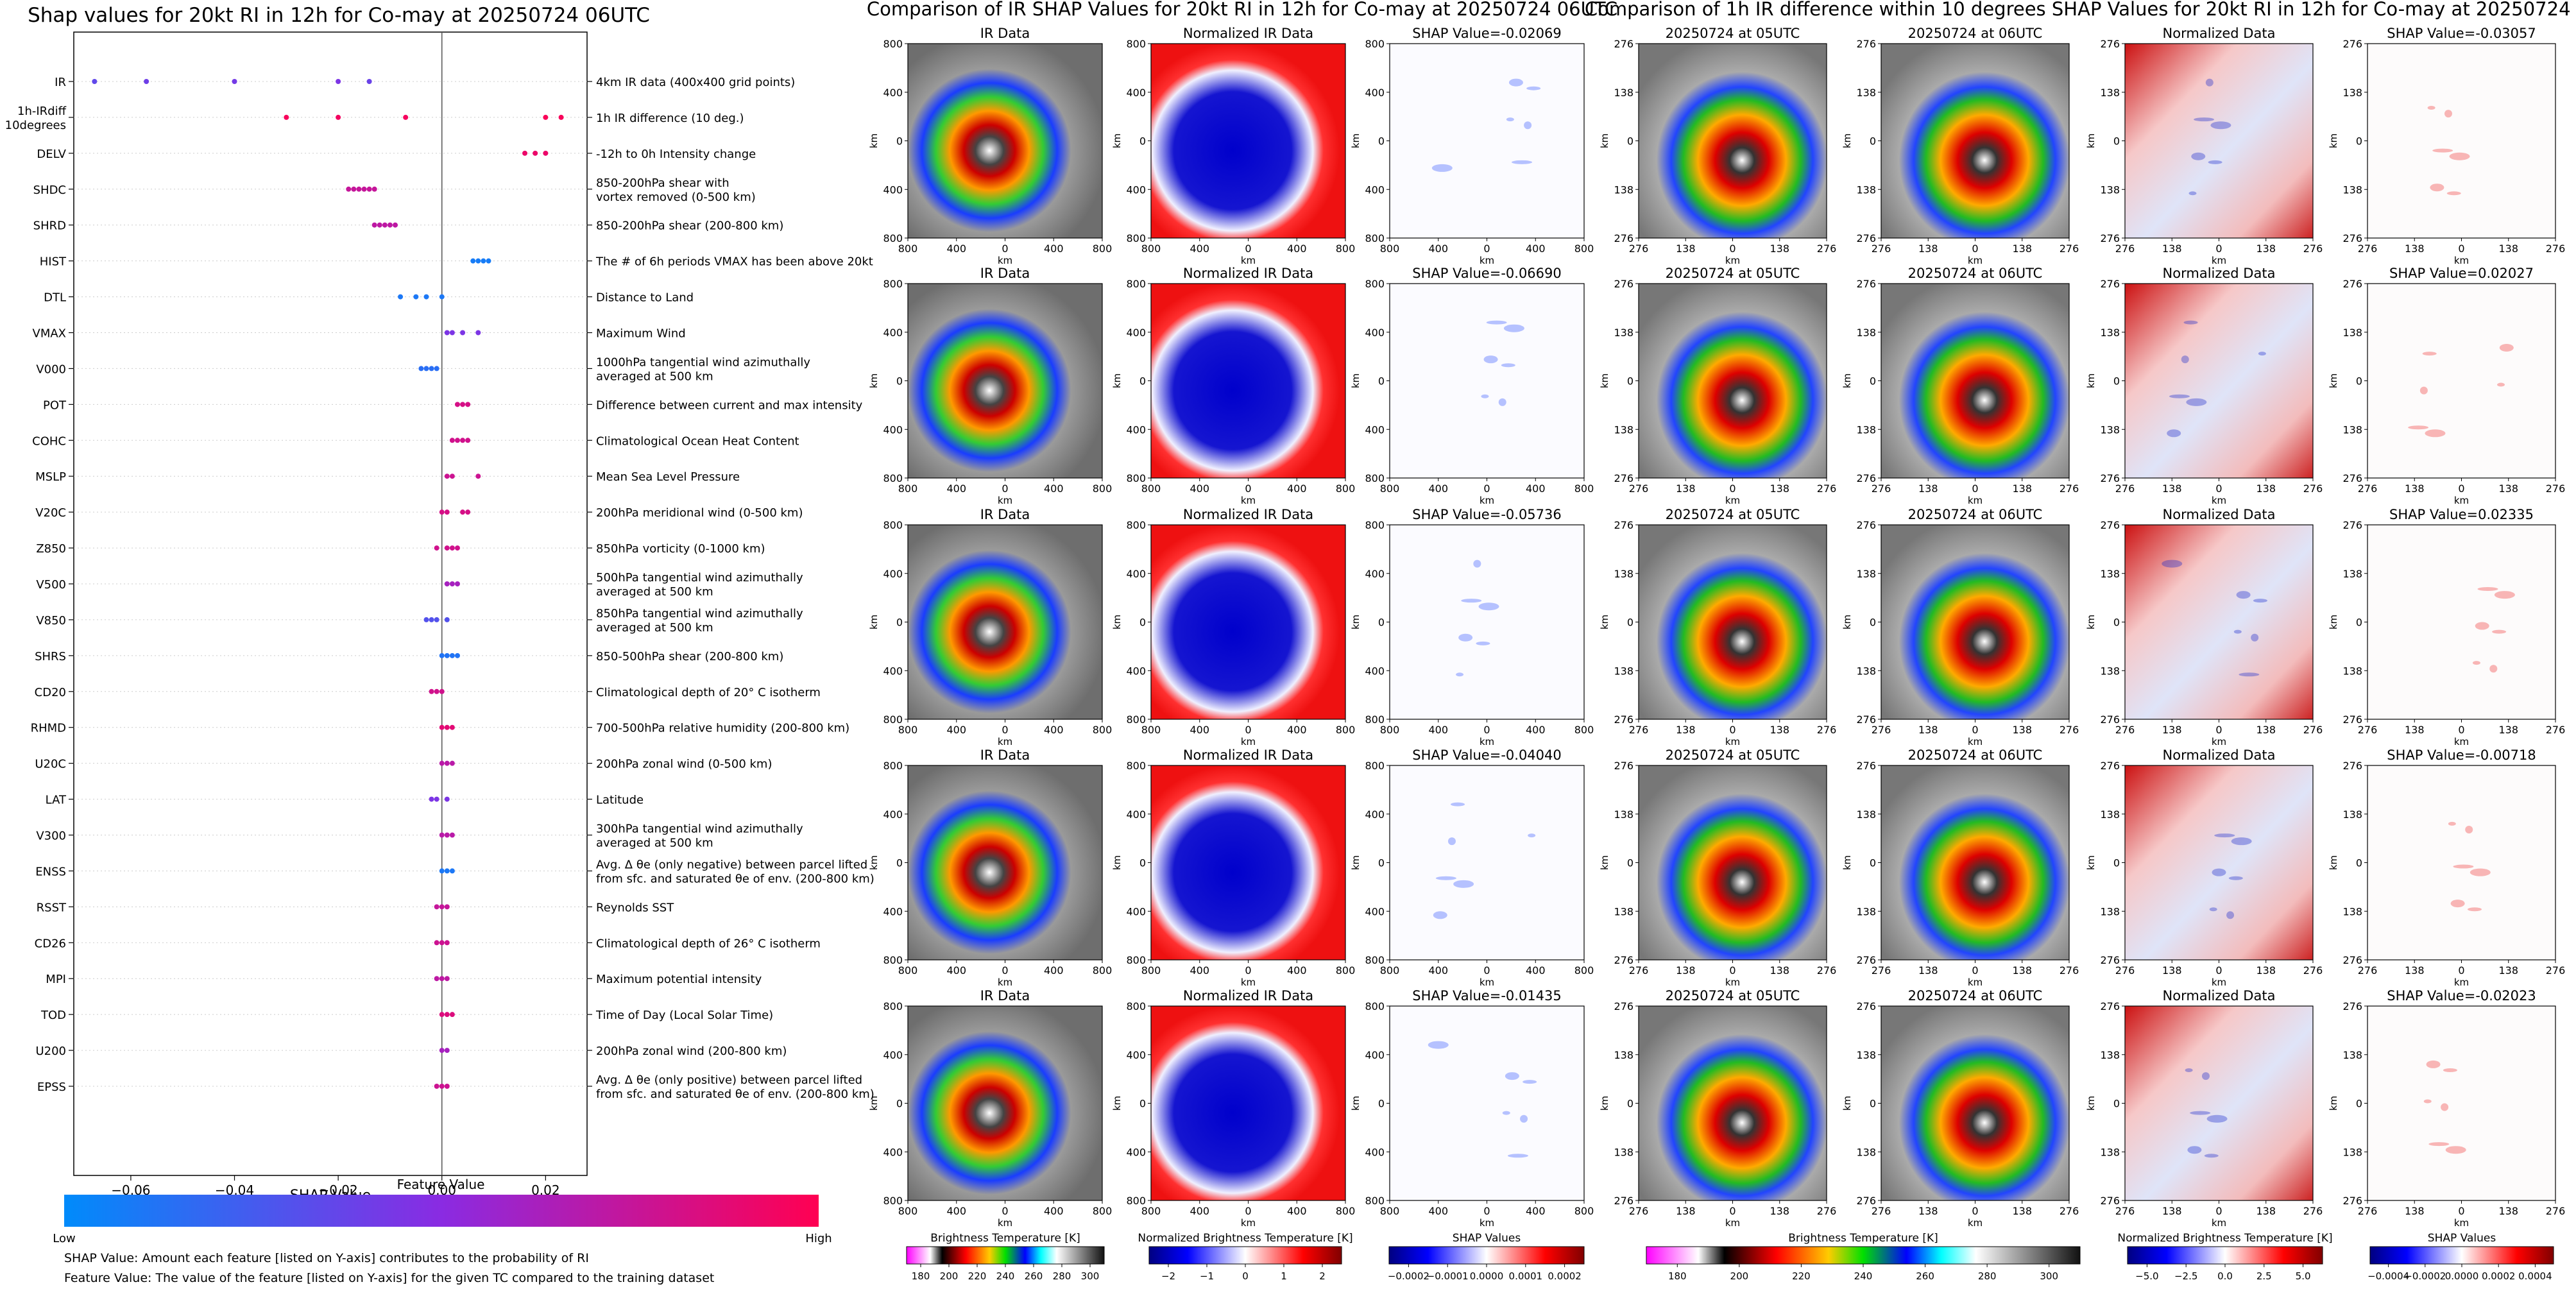  What do you see at coordinates (1486, 1255) in the screenshot?
I see `colorbar` at bounding box center [1486, 1255].